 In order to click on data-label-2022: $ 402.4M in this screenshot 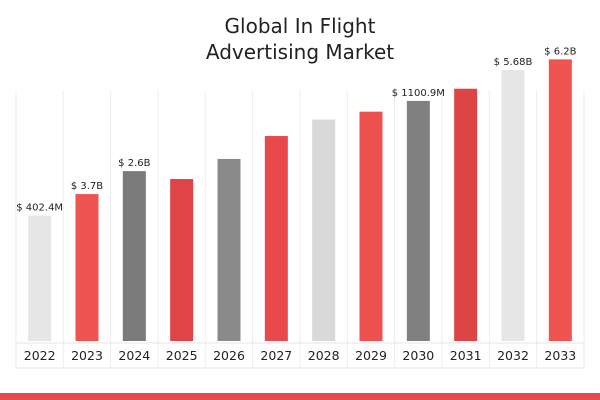, I will do `click(39, 208)`.